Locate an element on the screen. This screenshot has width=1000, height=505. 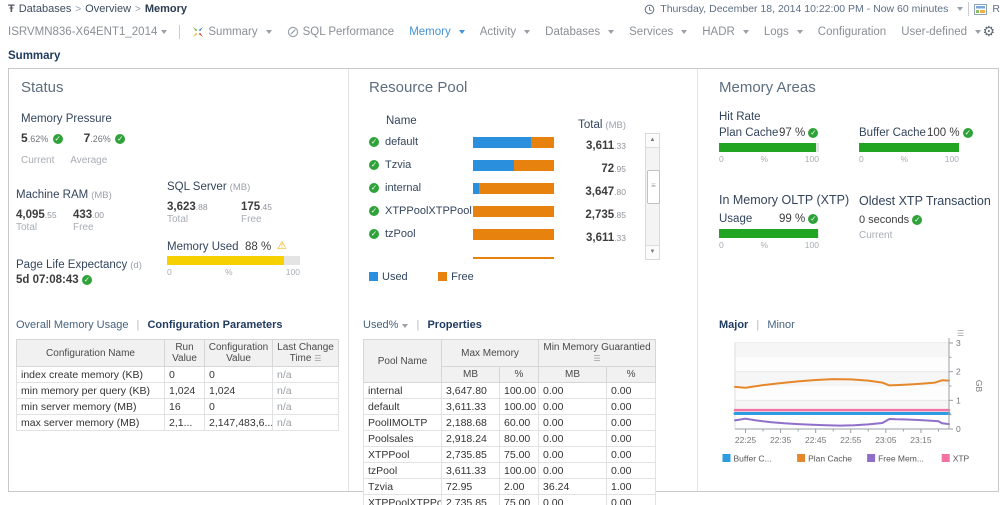
tab-major: Major is located at coordinates (734, 325).